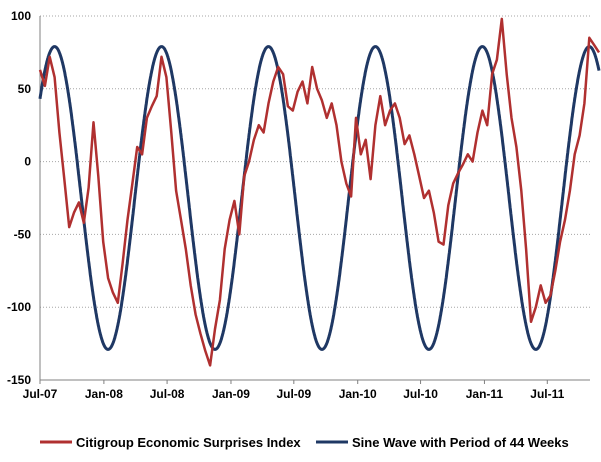  What do you see at coordinates (27, 162) in the screenshot?
I see `y-tick-label: 0` at bounding box center [27, 162].